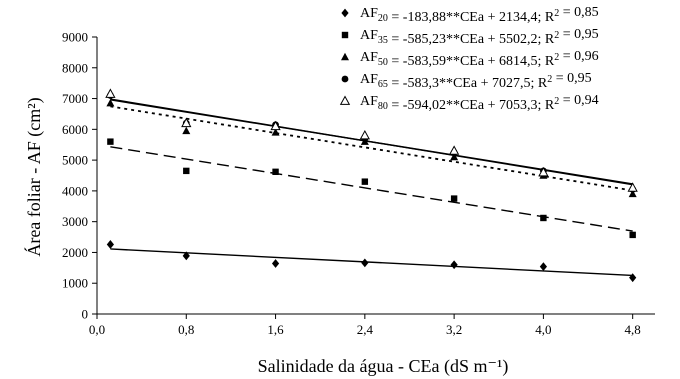 The image size is (680, 379). What do you see at coordinates (345, 56) in the screenshot?
I see `legend-marker-af50` at bounding box center [345, 56].